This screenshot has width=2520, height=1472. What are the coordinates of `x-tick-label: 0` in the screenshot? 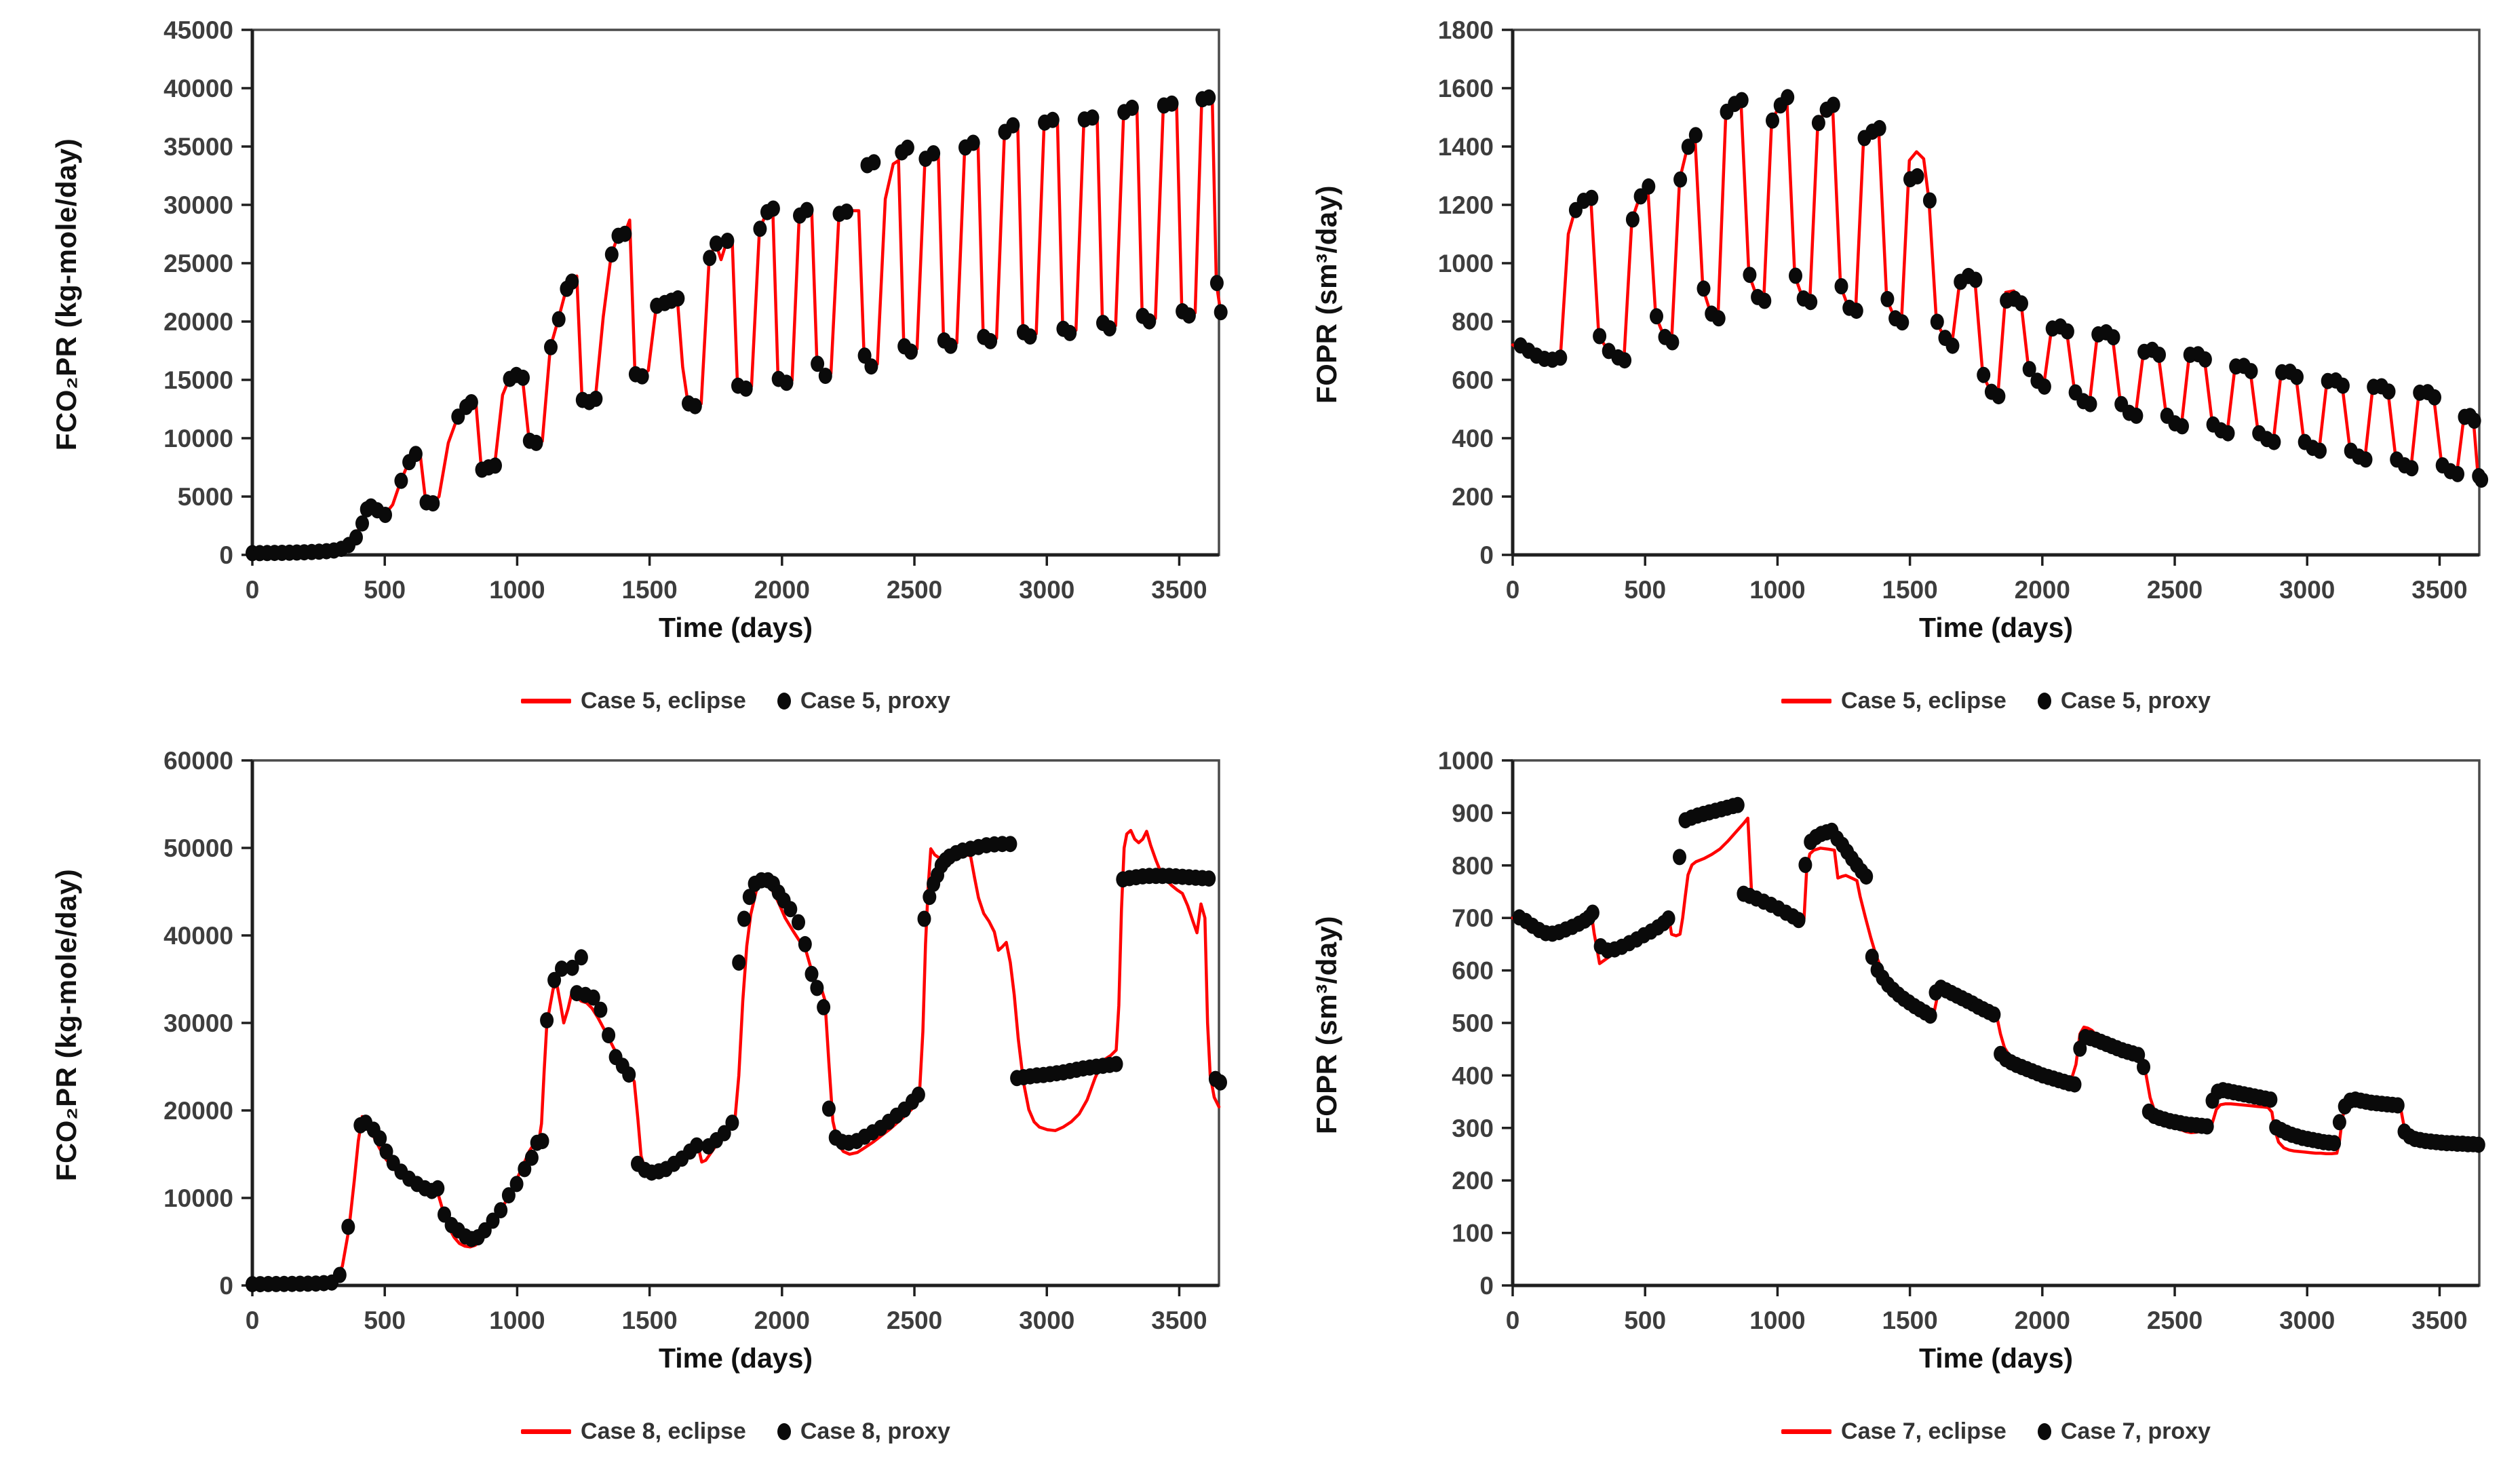 It's located at (1513, 590).